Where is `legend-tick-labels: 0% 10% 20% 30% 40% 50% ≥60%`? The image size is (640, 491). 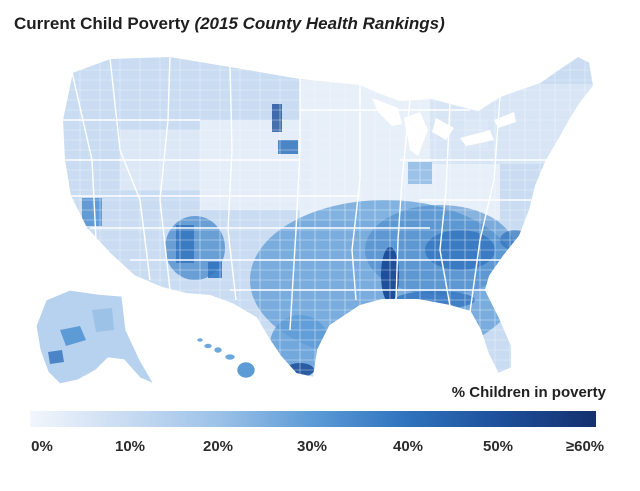 legend-tick-labels: 0% 10% 20% 30% 40% 50% ≥60% is located at coordinates (320, 450).